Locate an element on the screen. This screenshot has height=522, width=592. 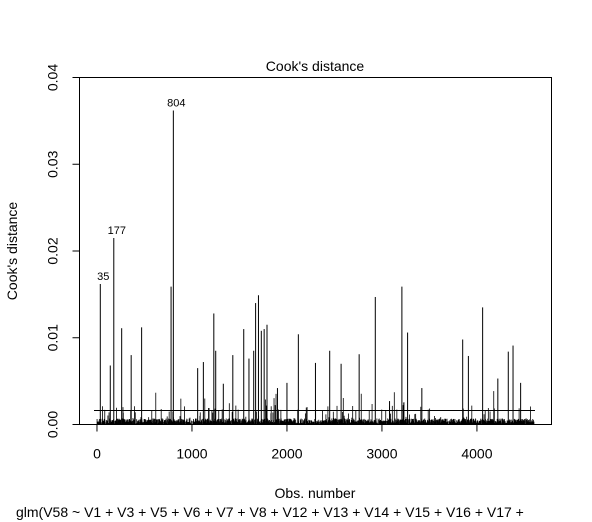
y-axis: 0.00 0.01 0.02 0.03 0.04 is located at coordinates (62, 251).